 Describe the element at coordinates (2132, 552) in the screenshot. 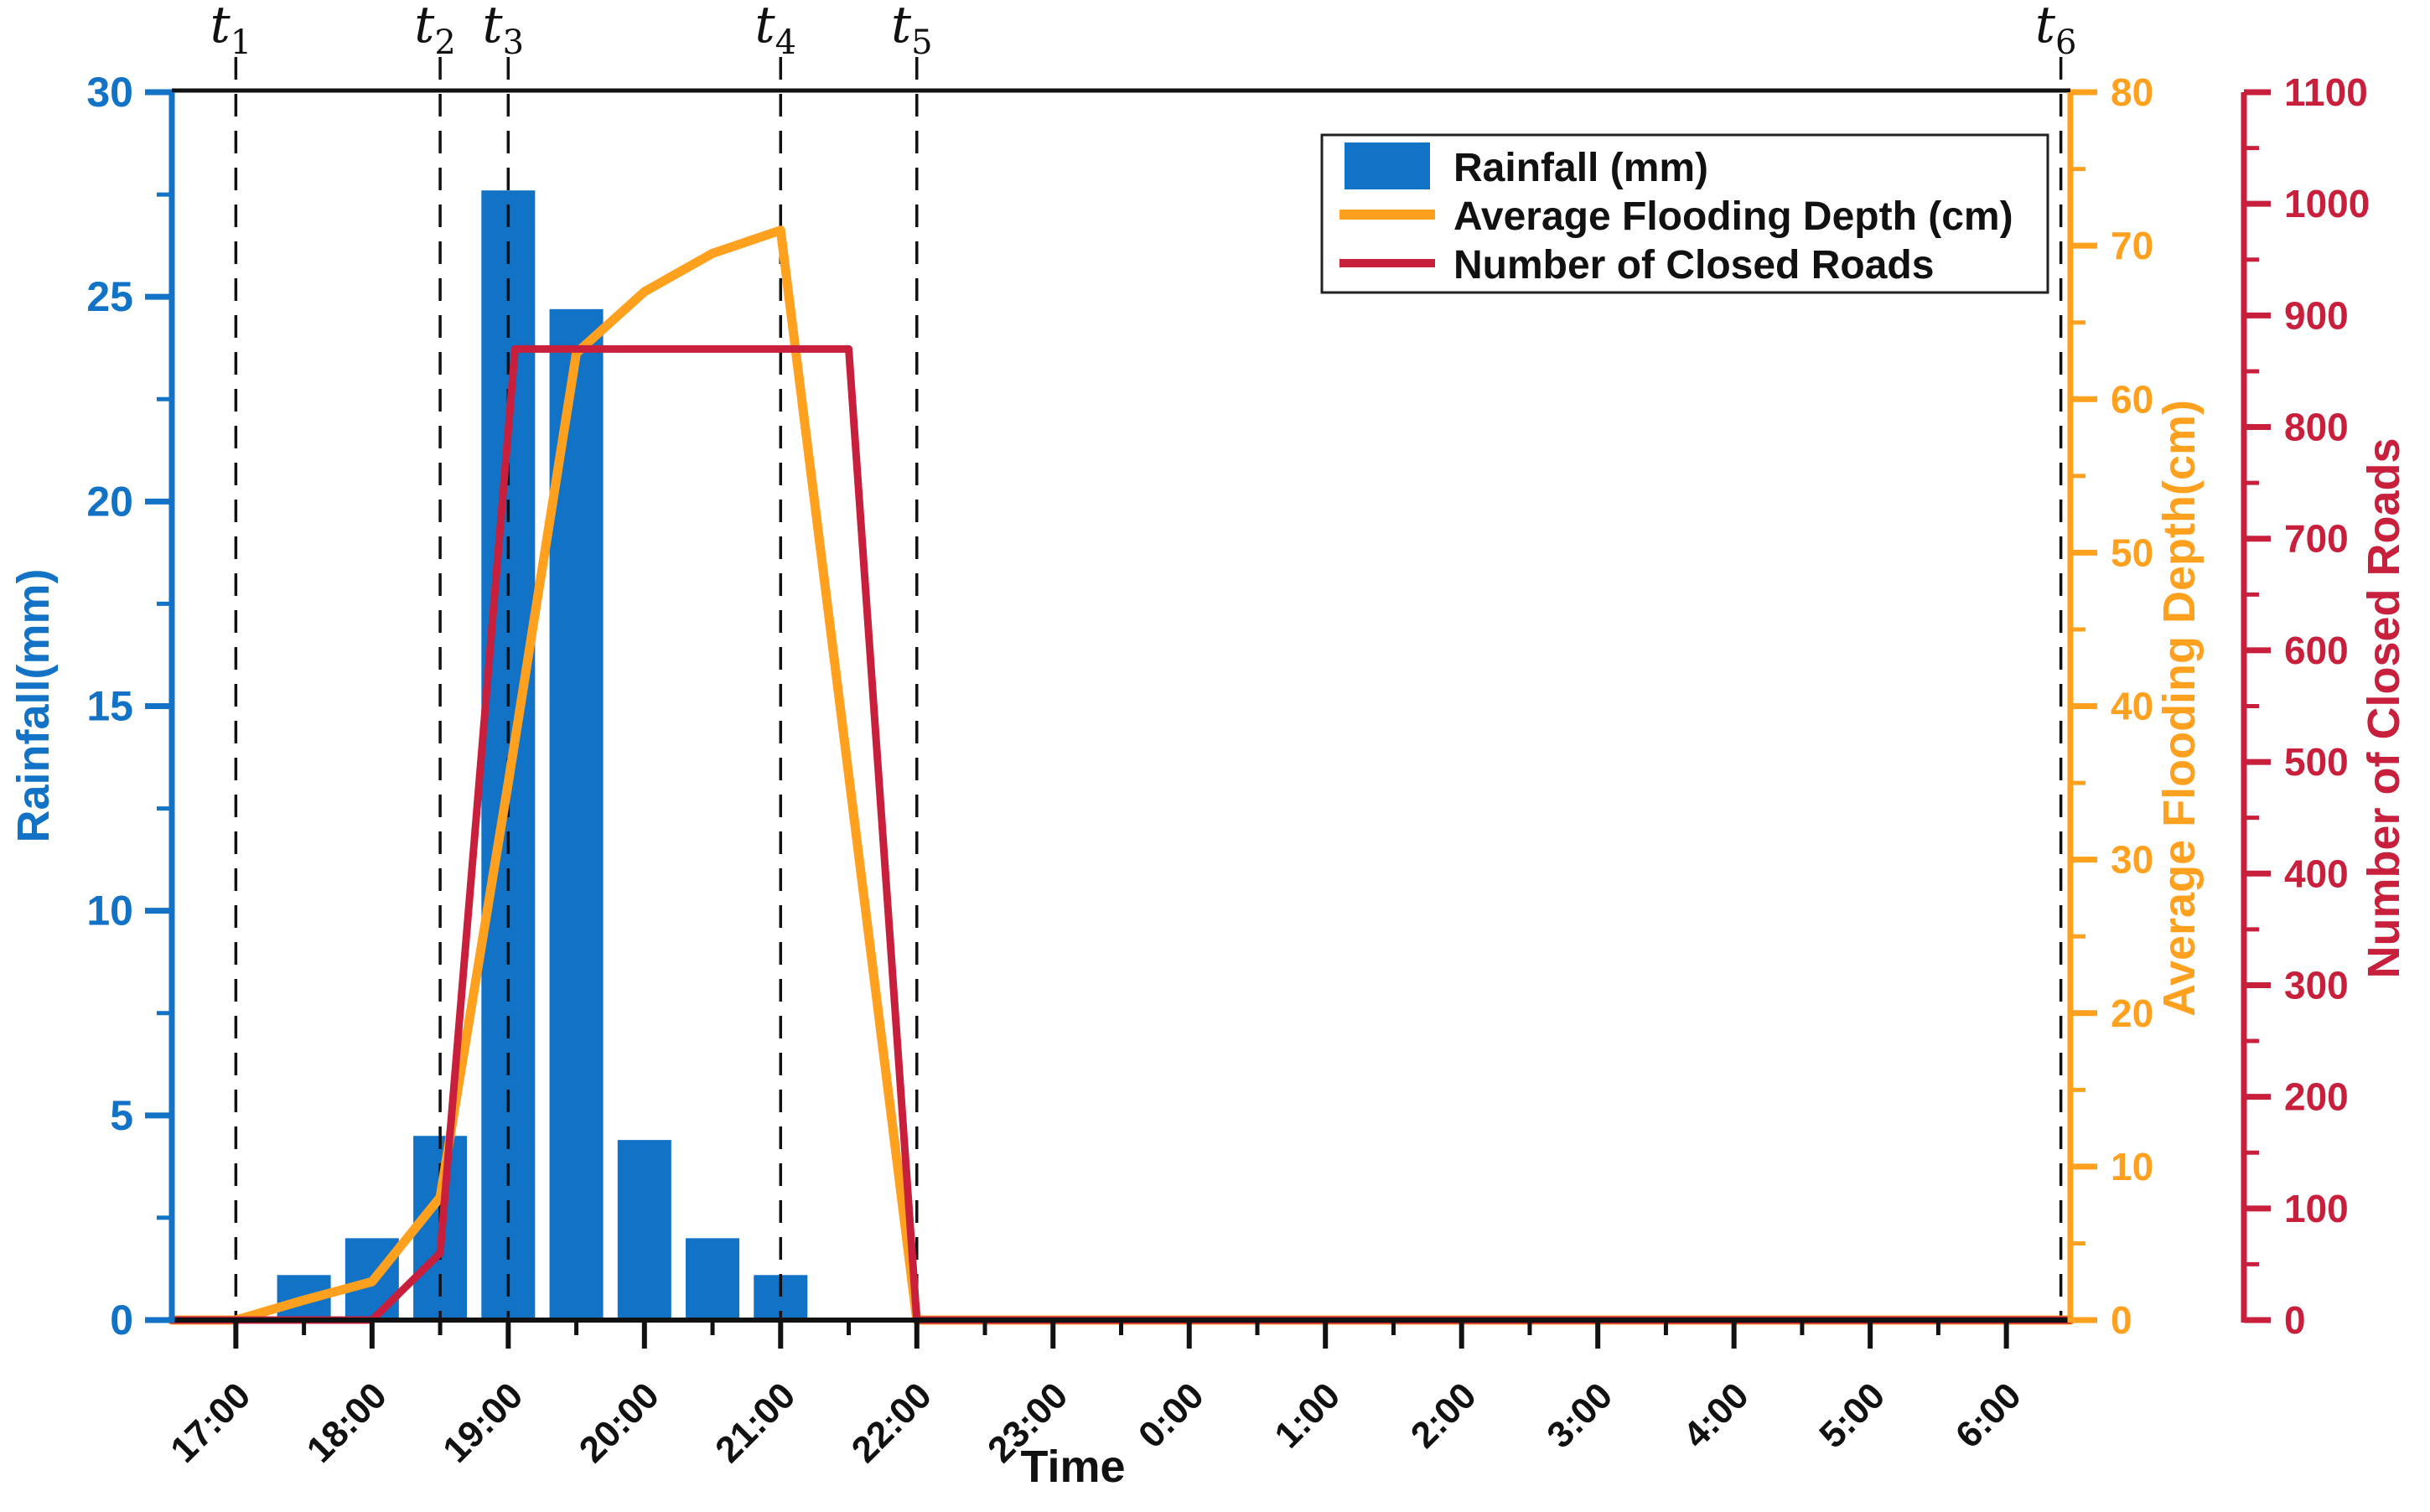

I see `flooding-tick-label: 50` at that location.